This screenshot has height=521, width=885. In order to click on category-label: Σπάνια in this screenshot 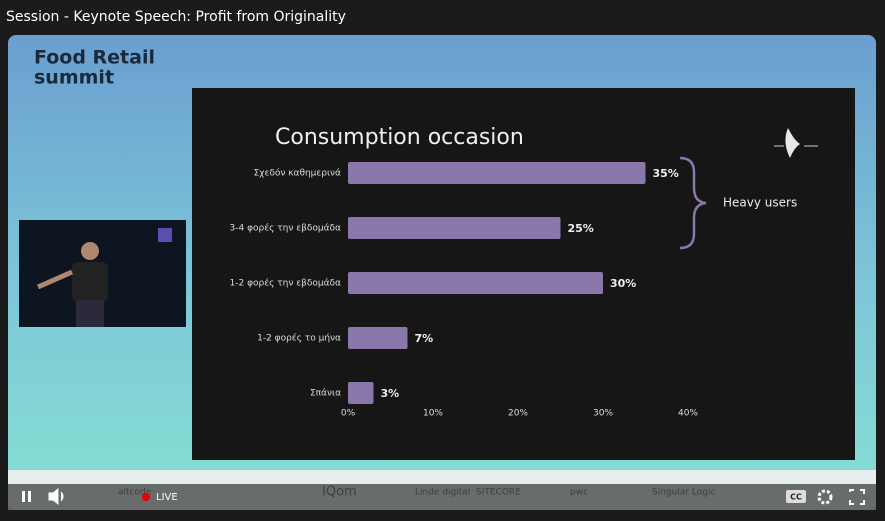, I will do `click(325, 394)`.